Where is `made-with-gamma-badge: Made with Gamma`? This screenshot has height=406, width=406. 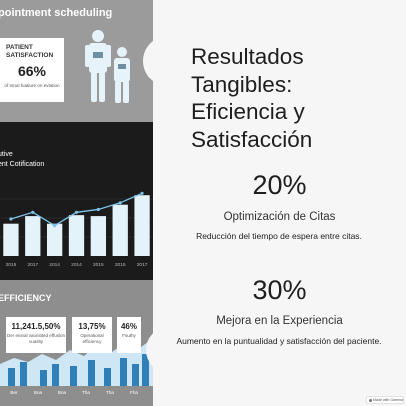 made-with-gamma-badge: Made with Gamma is located at coordinates (385, 400).